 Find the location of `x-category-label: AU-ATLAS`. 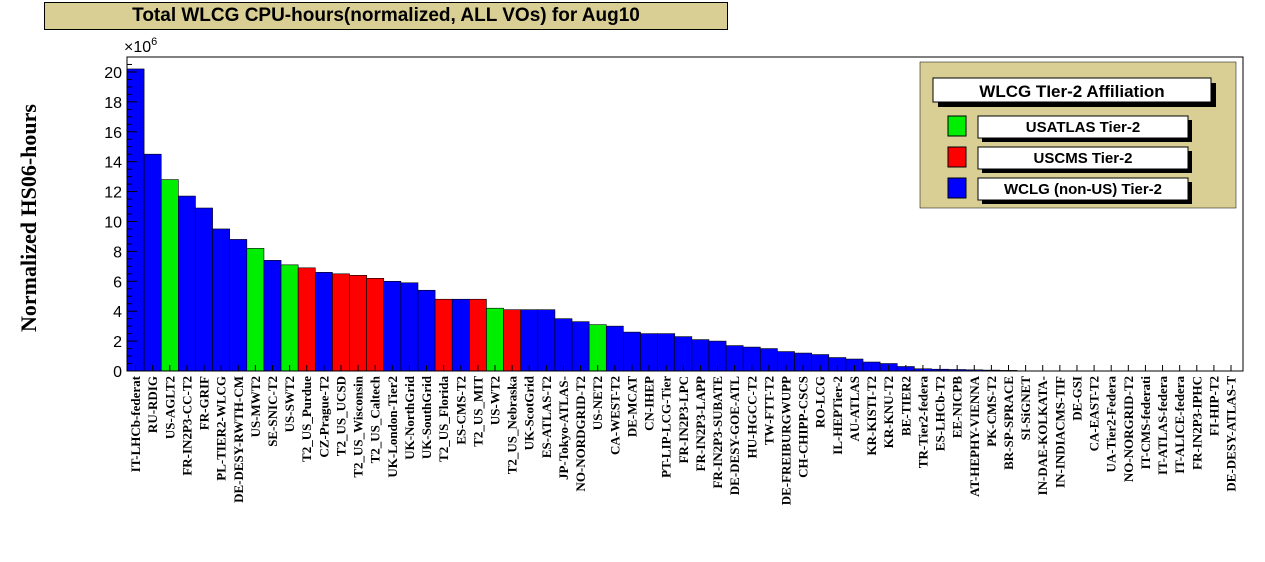

x-category-label: AU-ATLAS is located at coordinates (854, 409).